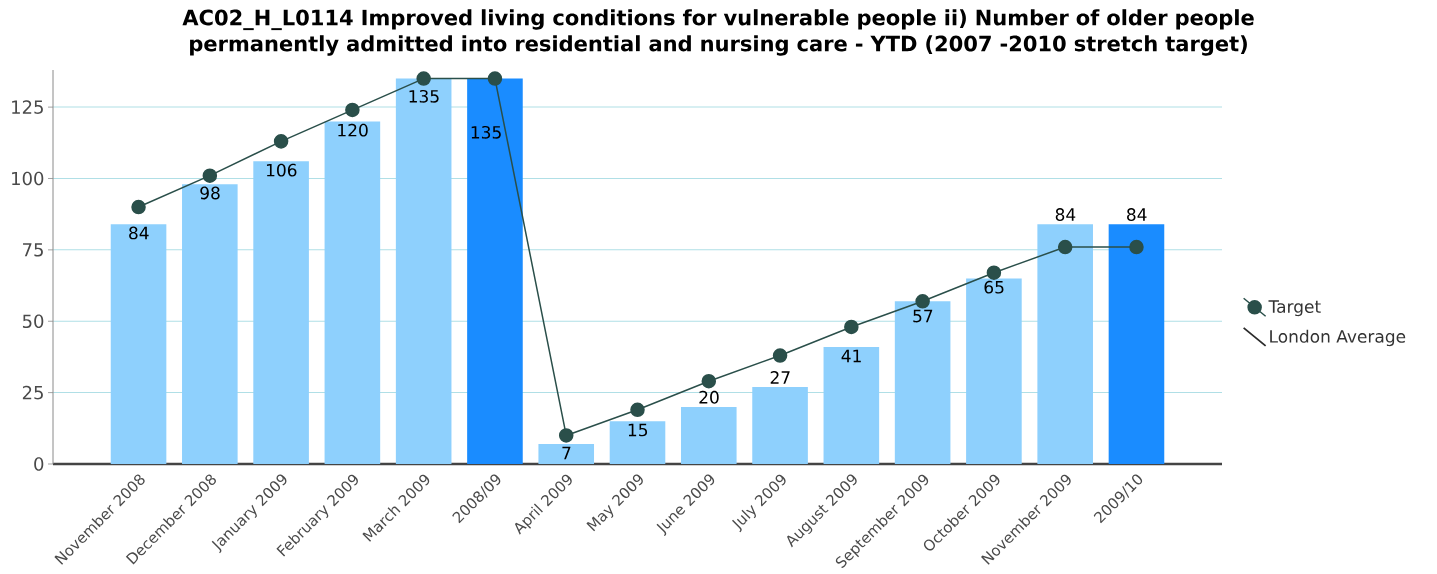 The image size is (1437, 574). Describe the element at coordinates (709, 397) in the screenshot. I see `data-label: 20` at that location.